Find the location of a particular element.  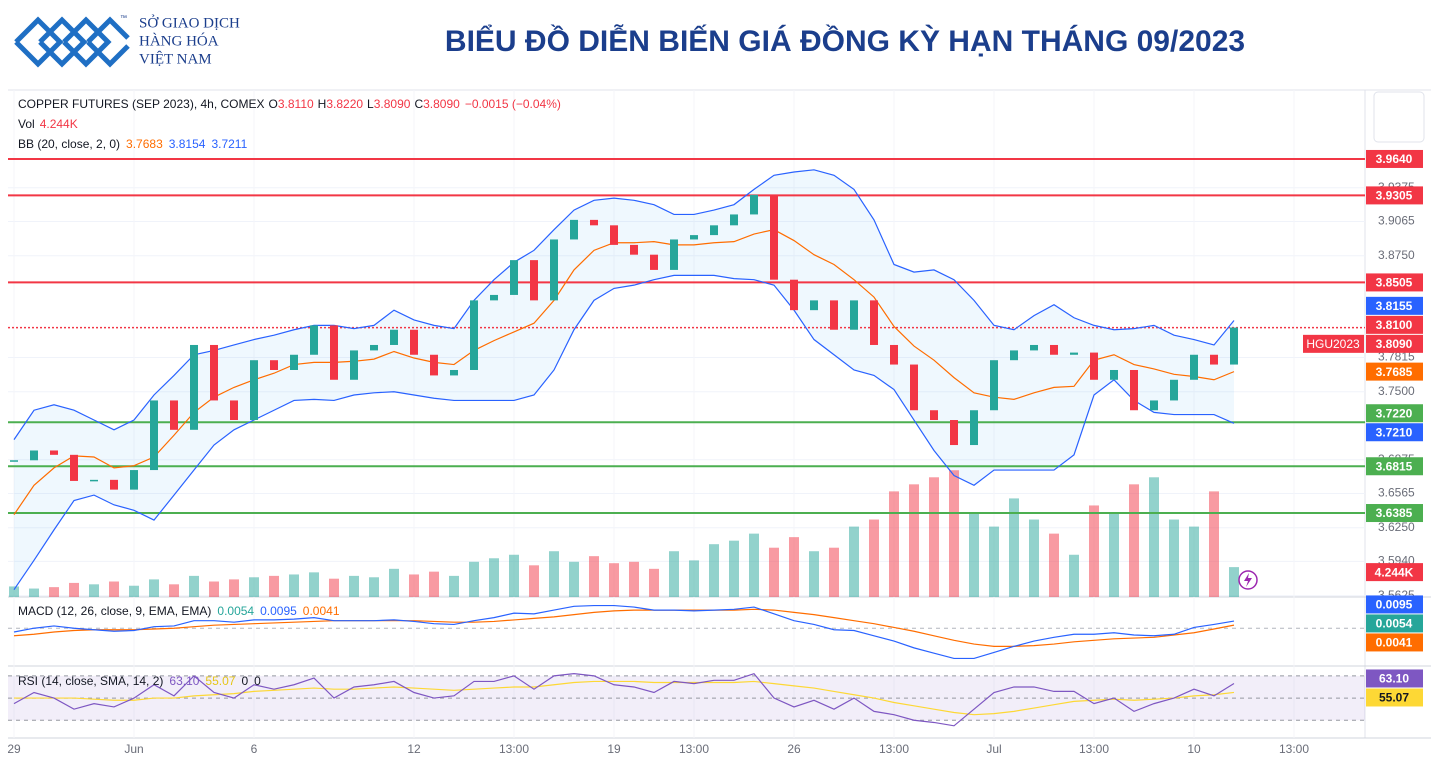

rsi-axis-label-box is located at coordinates (1394, 697).